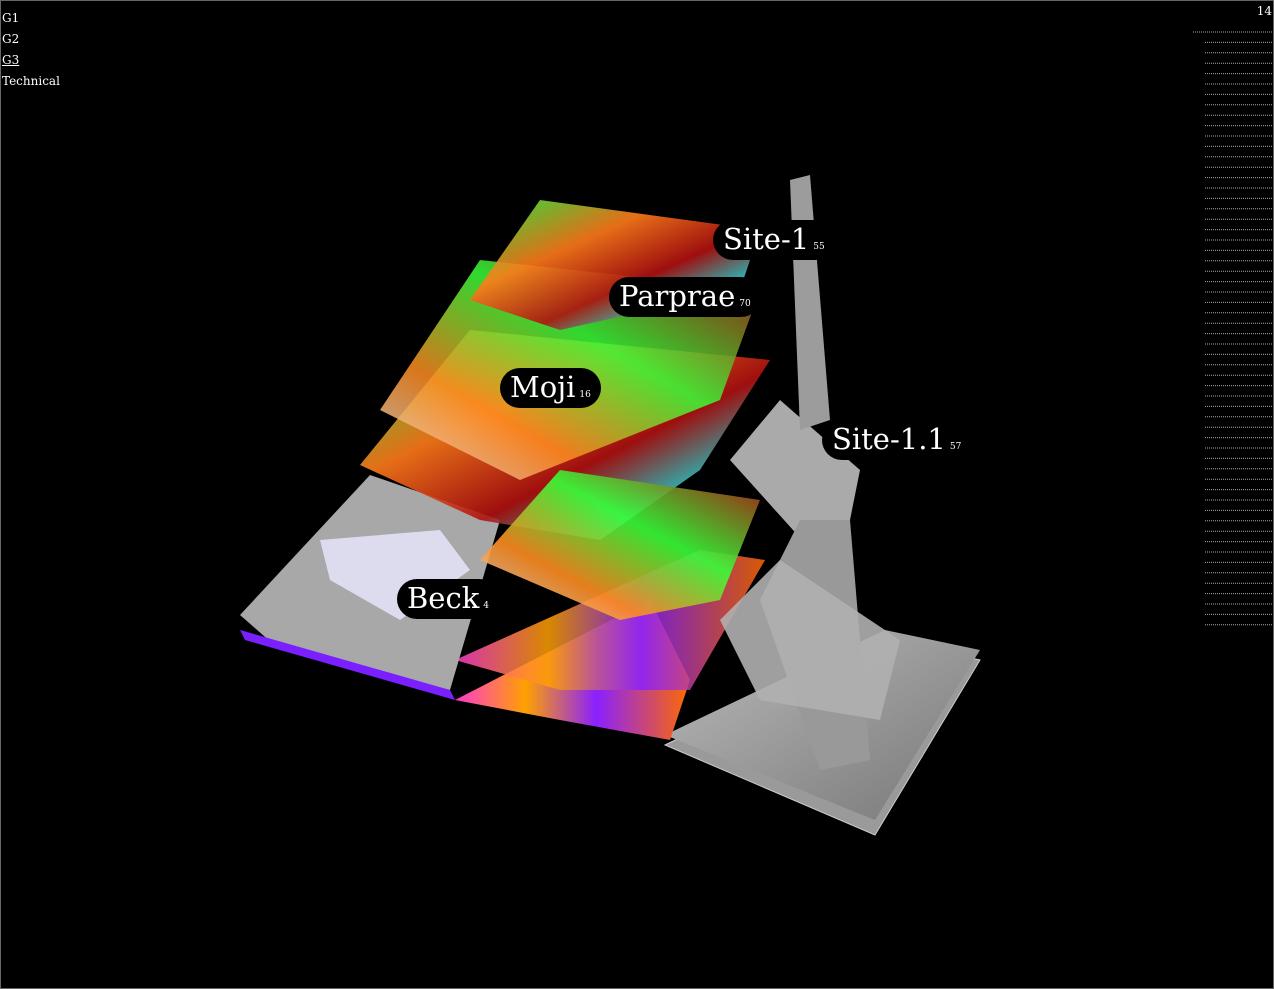 The image size is (1274, 989). Describe the element at coordinates (486, 606) in the screenshot. I see `label-count: 4` at that location.